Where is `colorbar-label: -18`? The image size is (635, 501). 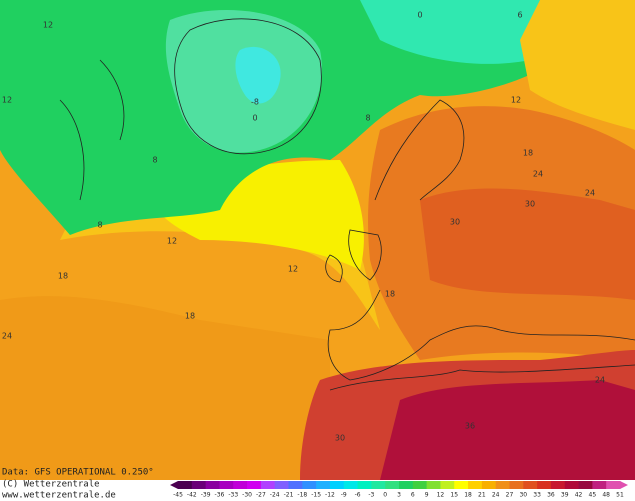
colorbar-label: -18 is located at coordinates (302, 495).